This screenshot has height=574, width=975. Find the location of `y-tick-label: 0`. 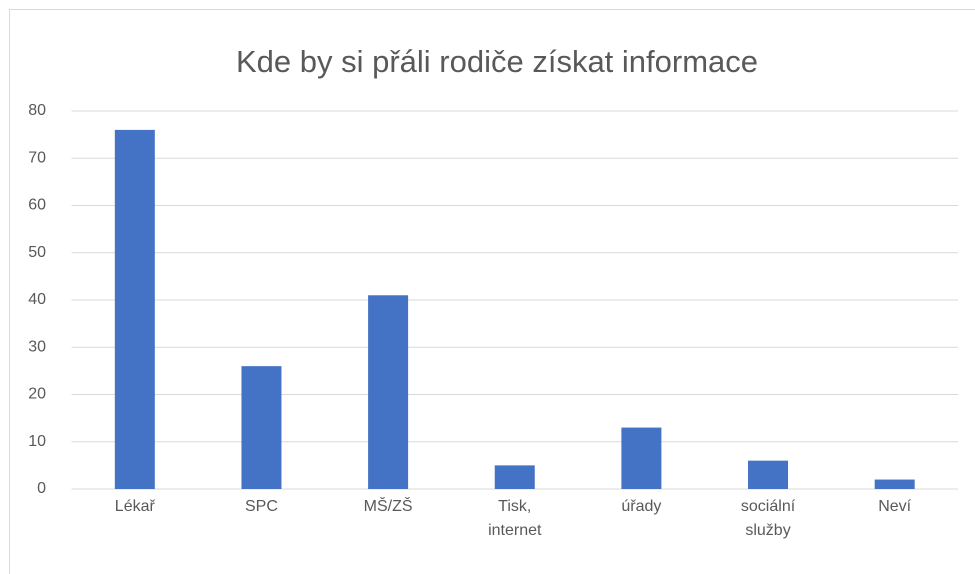

y-tick-label: 0 is located at coordinates (41, 488).